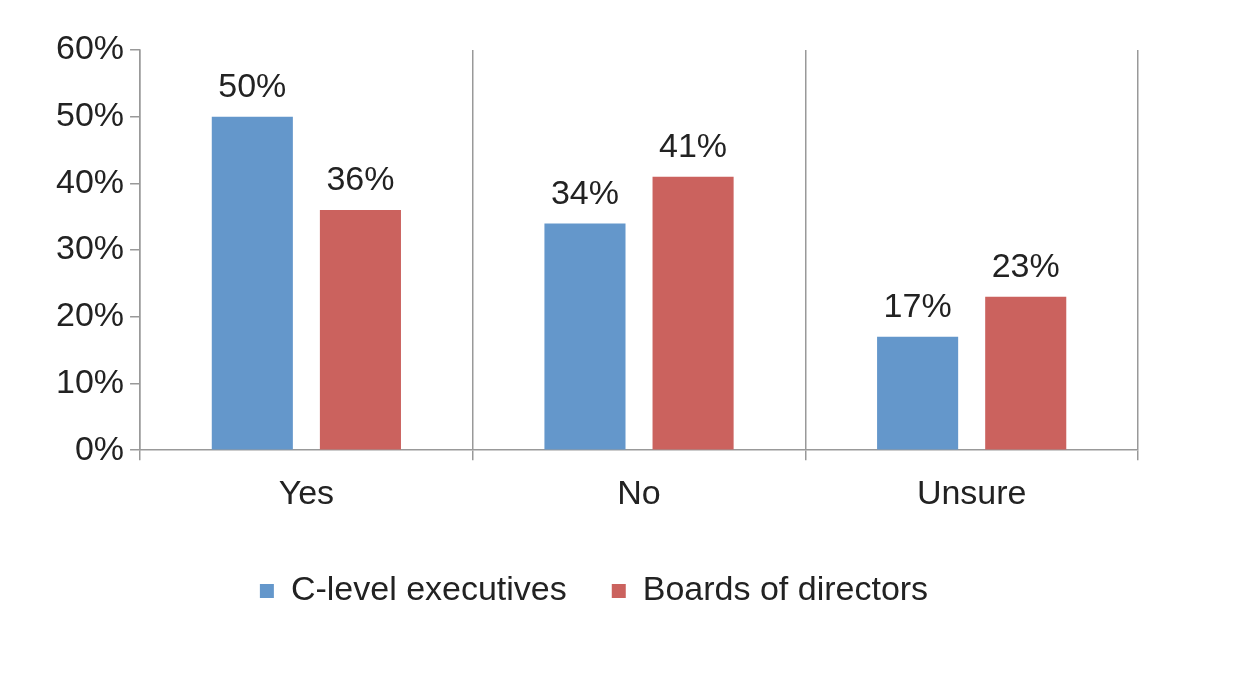 The width and height of the screenshot is (1233, 673). What do you see at coordinates (90, 114) in the screenshot?
I see `y-tick-label: 50%` at bounding box center [90, 114].